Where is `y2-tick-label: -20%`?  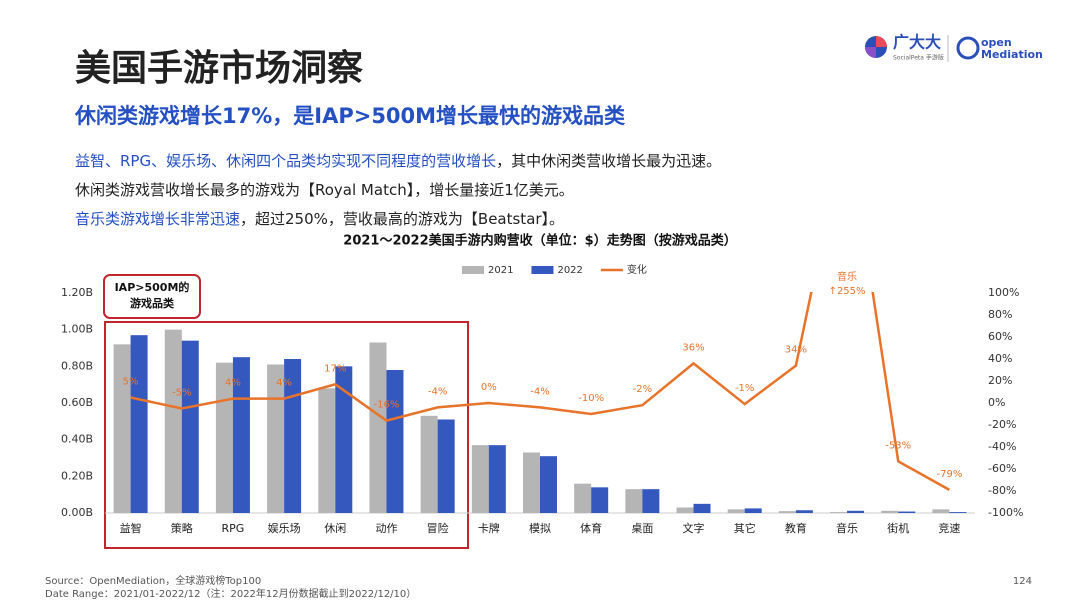 y2-tick-label: -20% is located at coordinates (1002, 424).